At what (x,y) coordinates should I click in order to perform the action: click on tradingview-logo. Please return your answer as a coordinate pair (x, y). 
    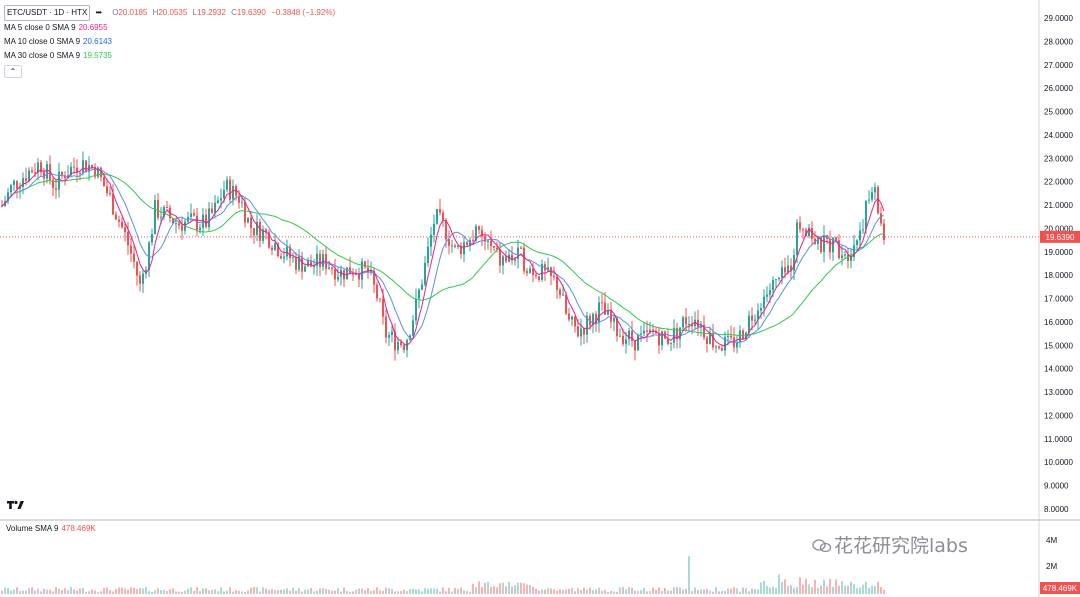
    Looking at the image, I should click on (16, 506).